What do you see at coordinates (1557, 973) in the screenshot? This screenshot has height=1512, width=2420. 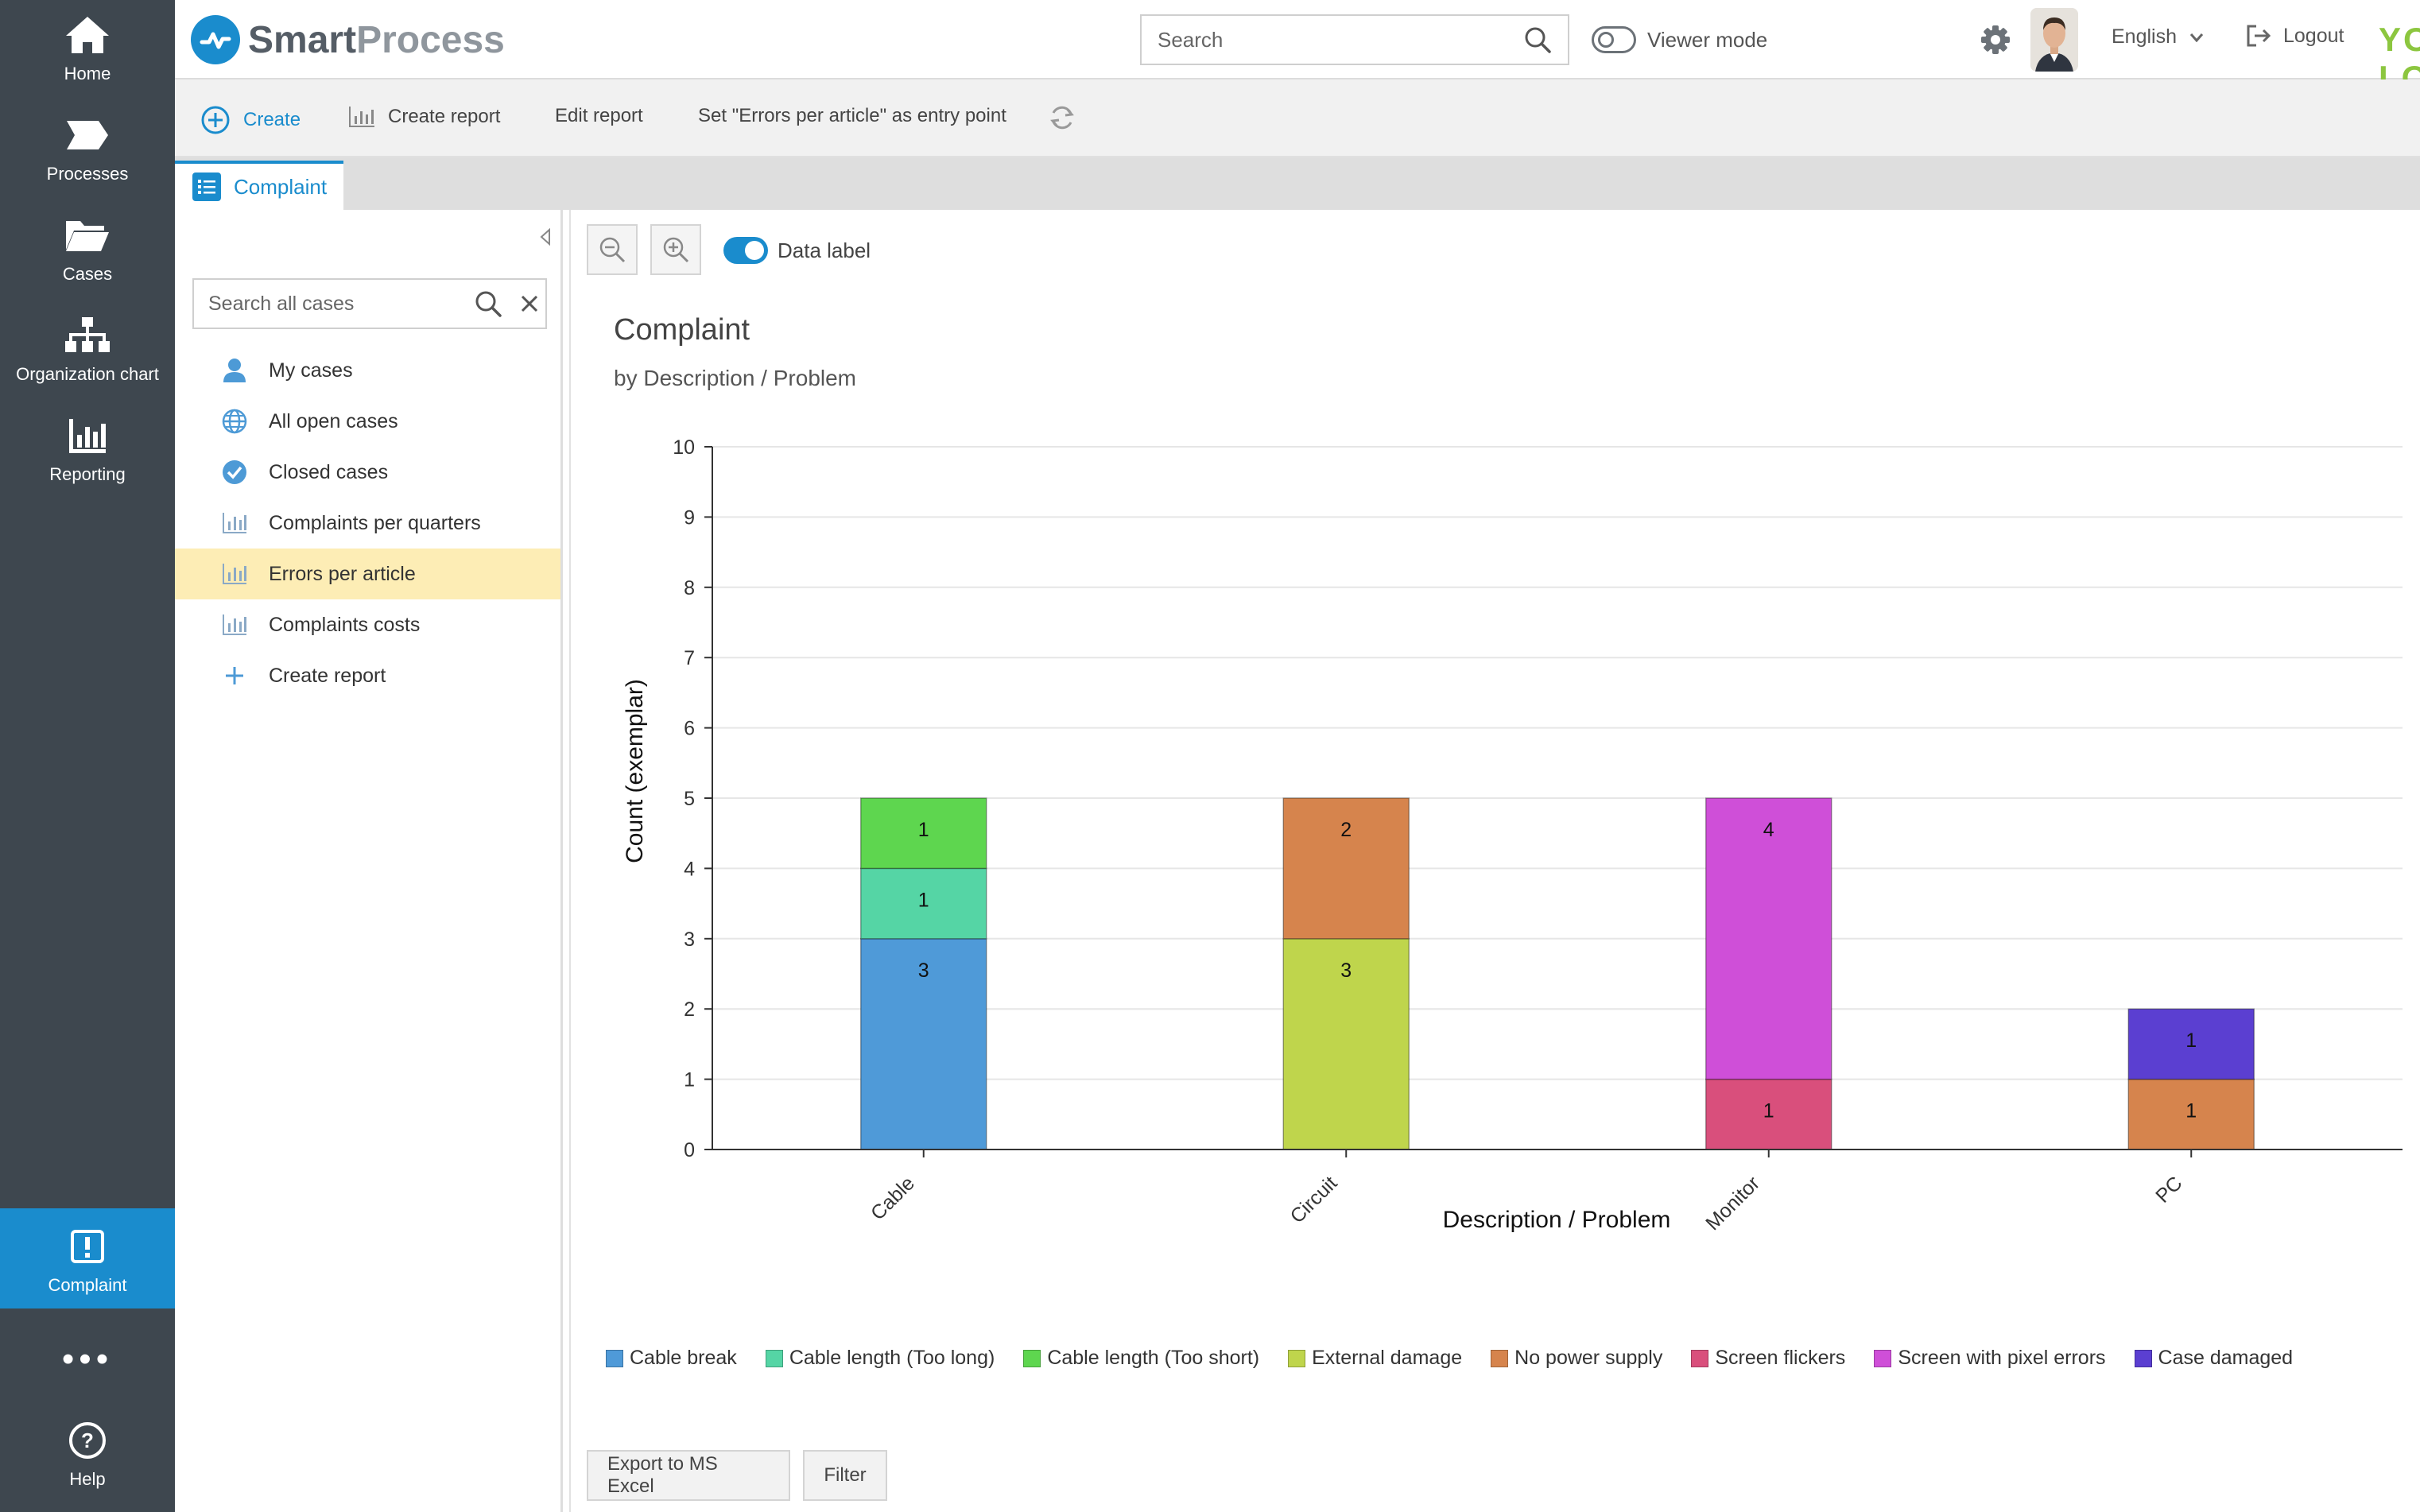 I see `chart-bars: 3 1 1 3 2 1 4 1 1` at bounding box center [1557, 973].